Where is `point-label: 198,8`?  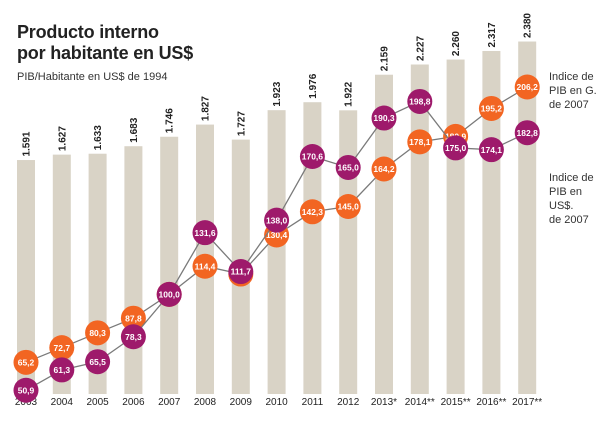 point-label: 198,8 is located at coordinates (420, 102).